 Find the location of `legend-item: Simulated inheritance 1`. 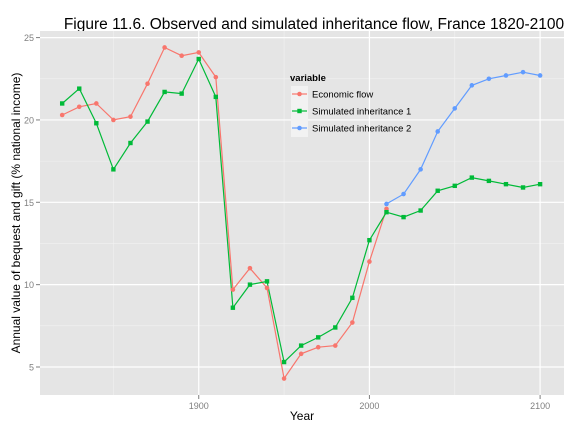

legend-item: Simulated inheritance 1 is located at coordinates (351, 111).